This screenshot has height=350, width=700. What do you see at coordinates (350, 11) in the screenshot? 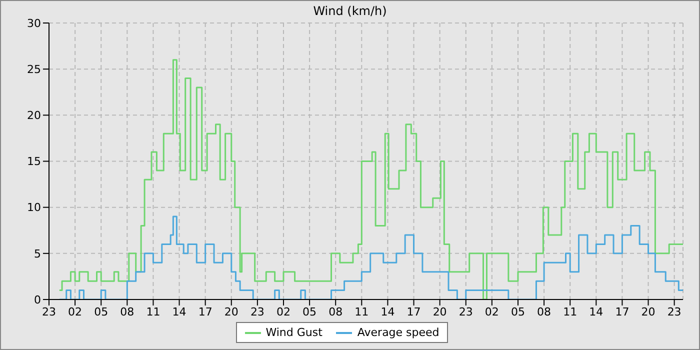
I see `chart-title: Wind (km/h)` at bounding box center [350, 11].